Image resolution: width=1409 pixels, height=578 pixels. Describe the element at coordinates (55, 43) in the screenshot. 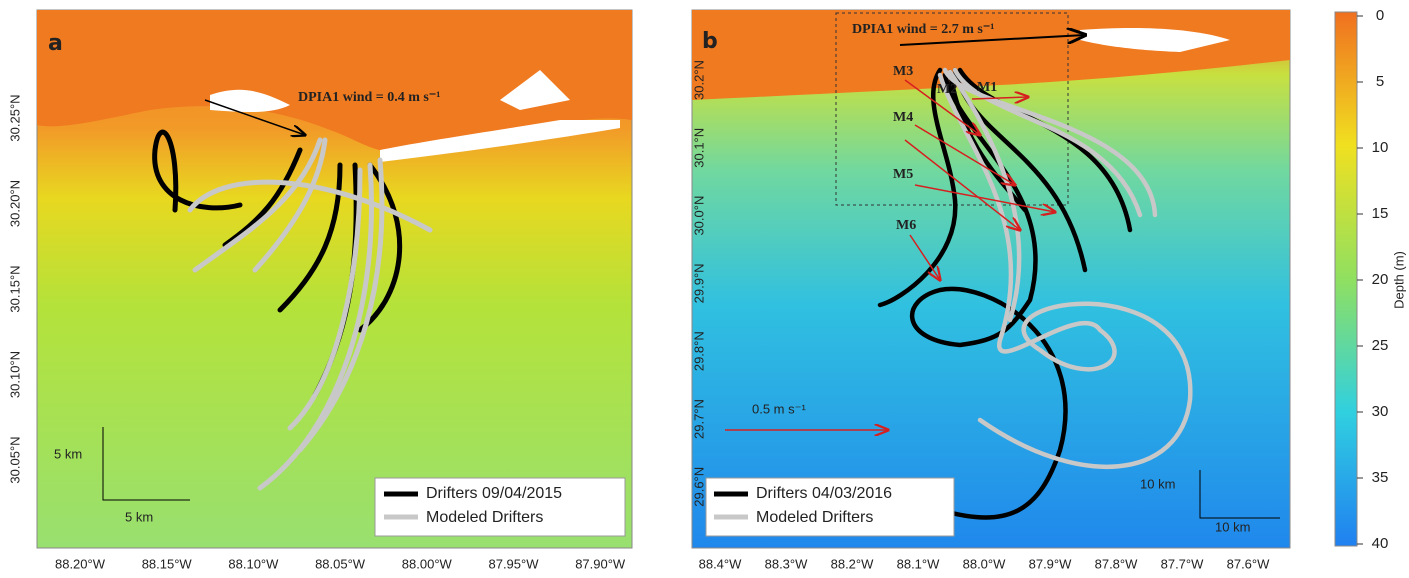

I see `panel-label: a` at that location.